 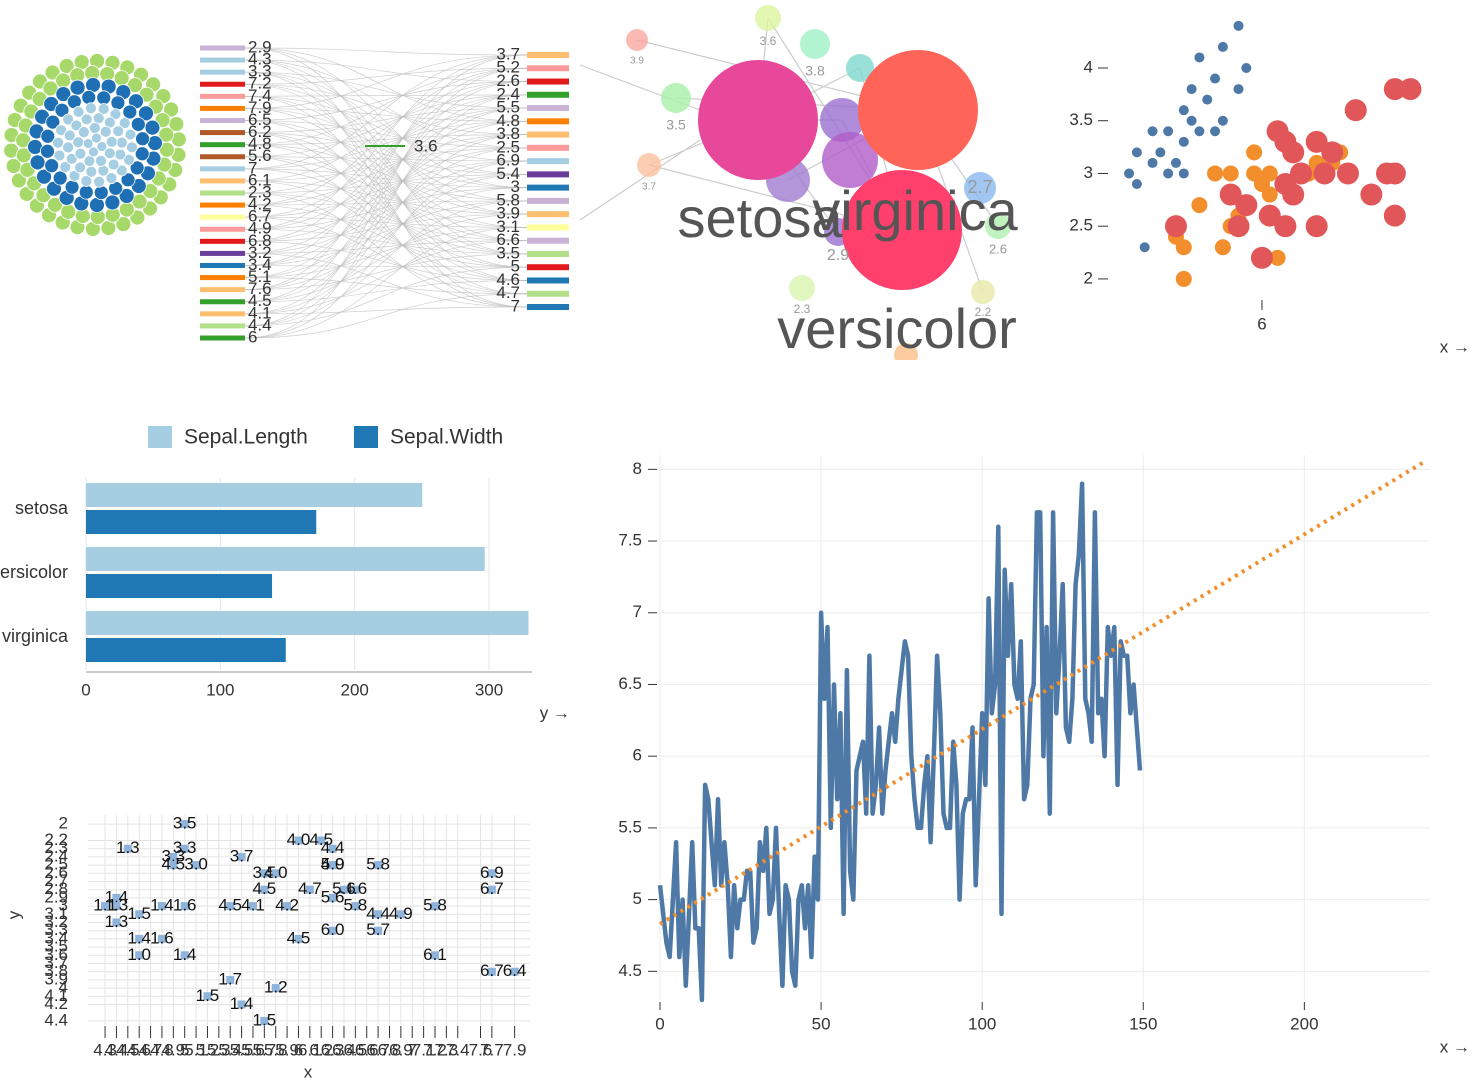 What do you see at coordinates (838, 255) in the screenshot?
I see `node-label: 2.9` at bounding box center [838, 255].